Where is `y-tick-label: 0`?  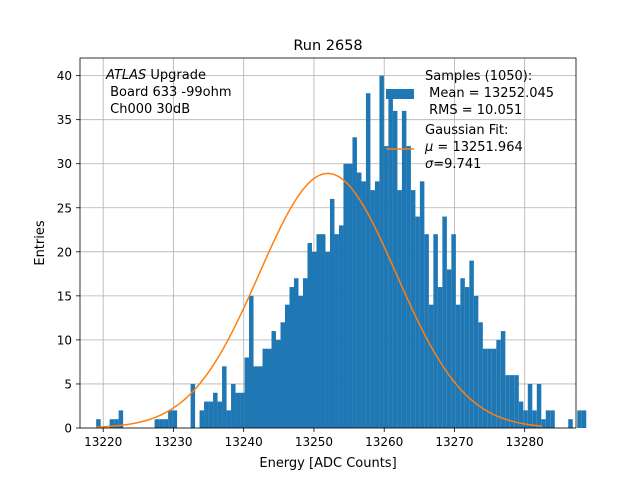 y-tick-label: 0 is located at coordinates (68, 429).